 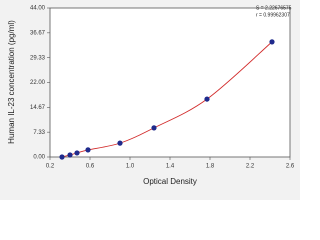 I want to click on x-axis-title: Optical Density, so click(x=170, y=181).